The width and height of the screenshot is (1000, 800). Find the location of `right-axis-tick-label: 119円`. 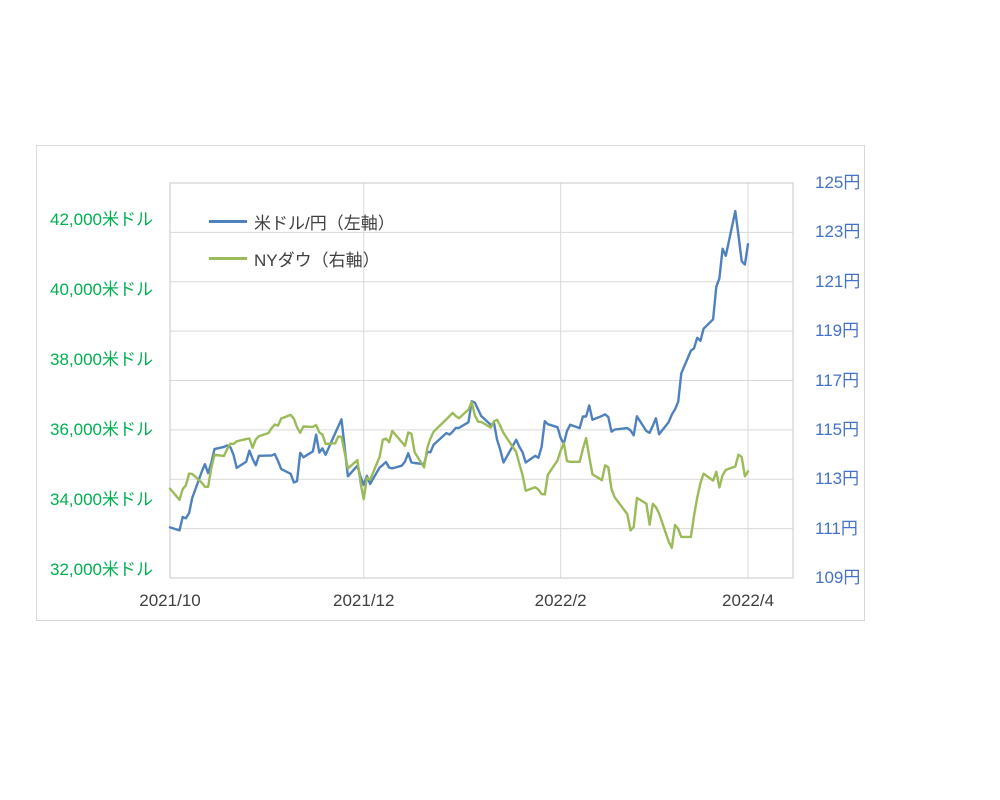

right-axis-tick-label: 119円 is located at coordinates (837, 331).